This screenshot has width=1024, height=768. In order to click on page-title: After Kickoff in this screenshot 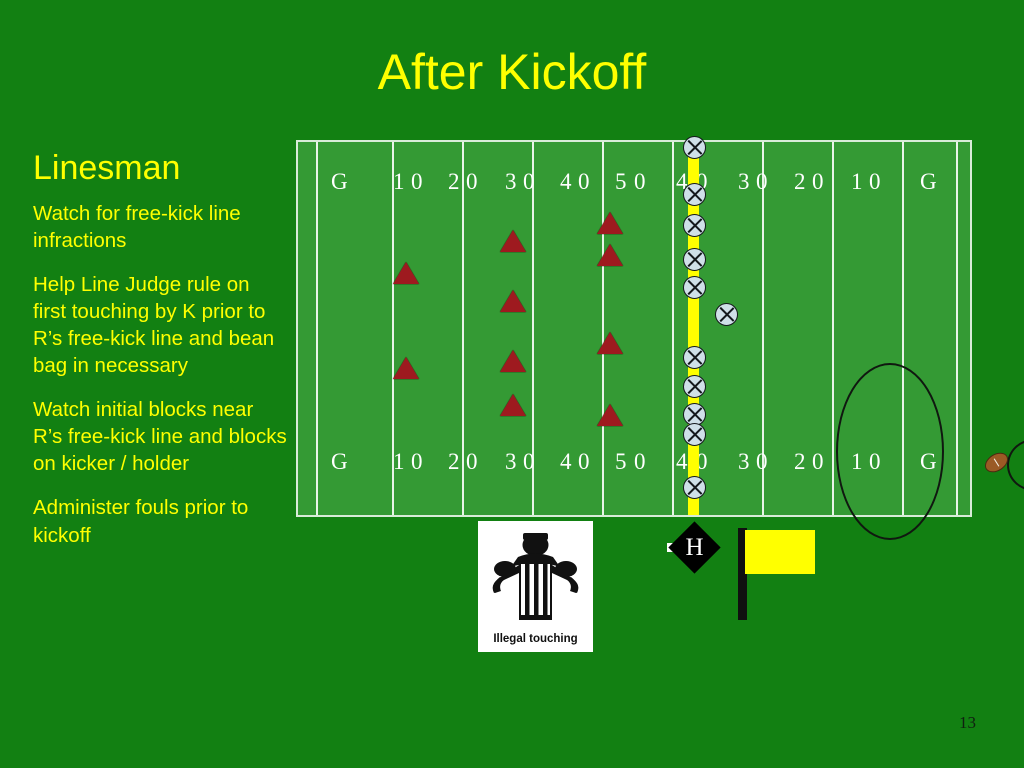, I will do `click(512, 71)`.